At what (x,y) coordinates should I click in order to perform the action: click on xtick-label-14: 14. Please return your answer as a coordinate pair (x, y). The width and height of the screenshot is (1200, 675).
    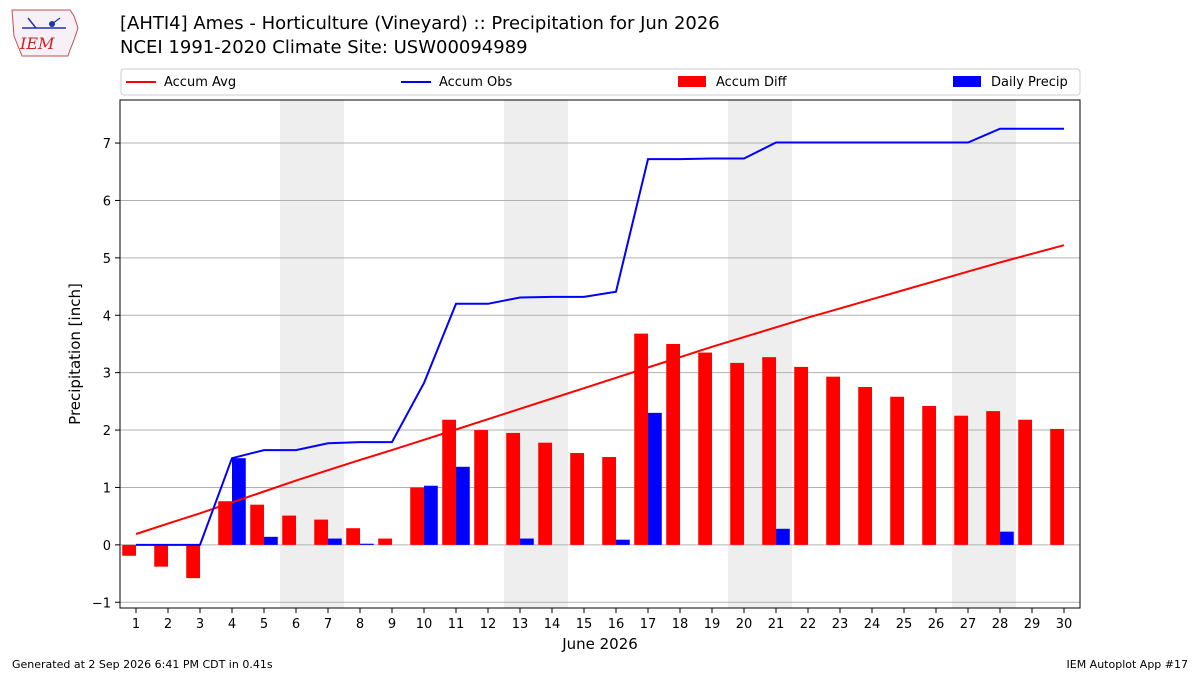
    Looking at the image, I should click on (552, 624).